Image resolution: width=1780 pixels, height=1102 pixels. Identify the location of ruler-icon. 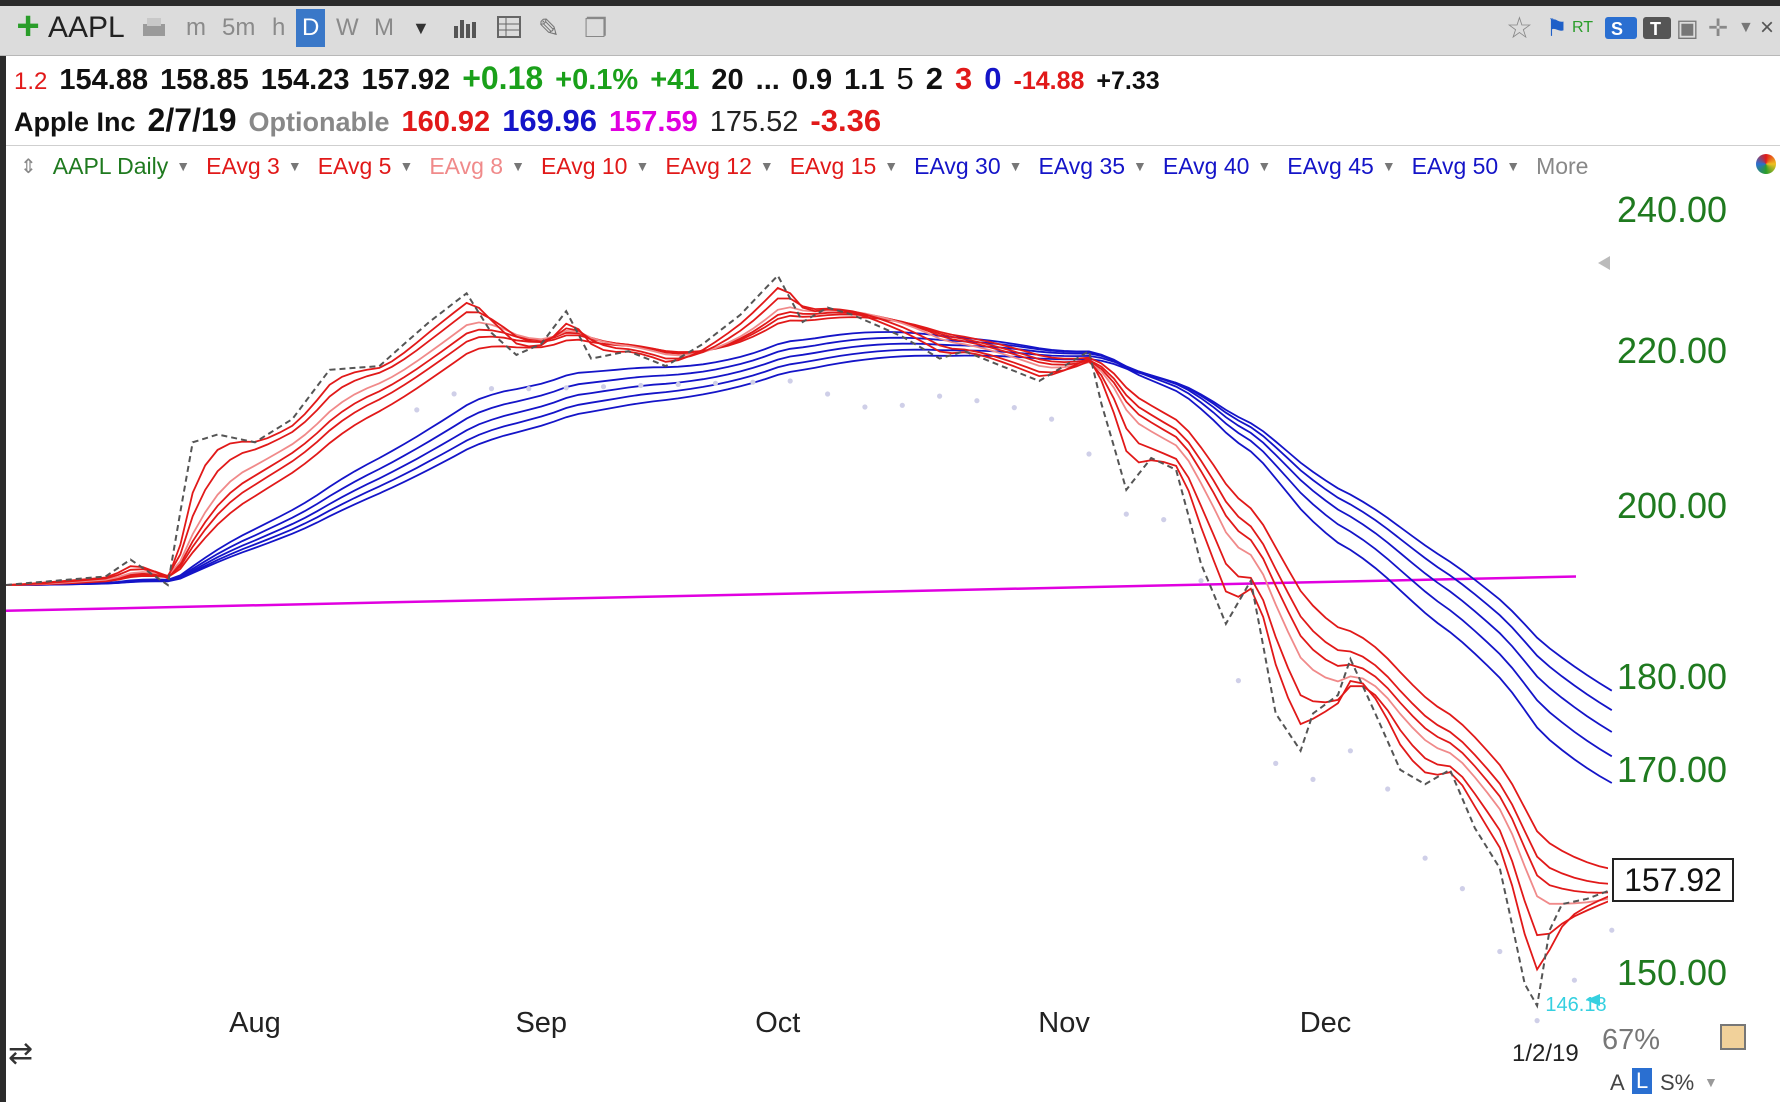
(1733, 1037).